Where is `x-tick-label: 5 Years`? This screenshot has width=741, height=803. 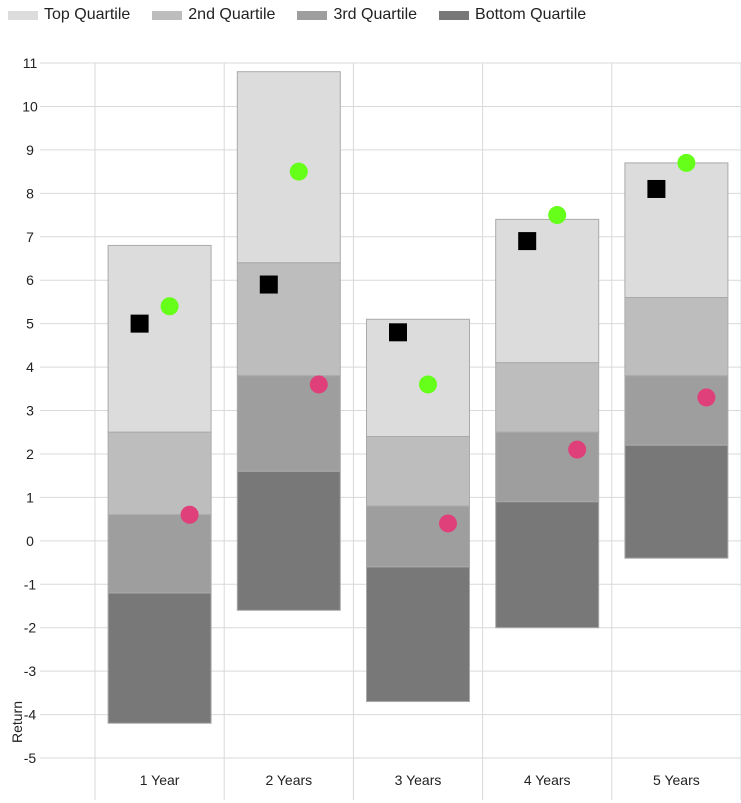
x-tick-label: 5 Years is located at coordinates (676, 780).